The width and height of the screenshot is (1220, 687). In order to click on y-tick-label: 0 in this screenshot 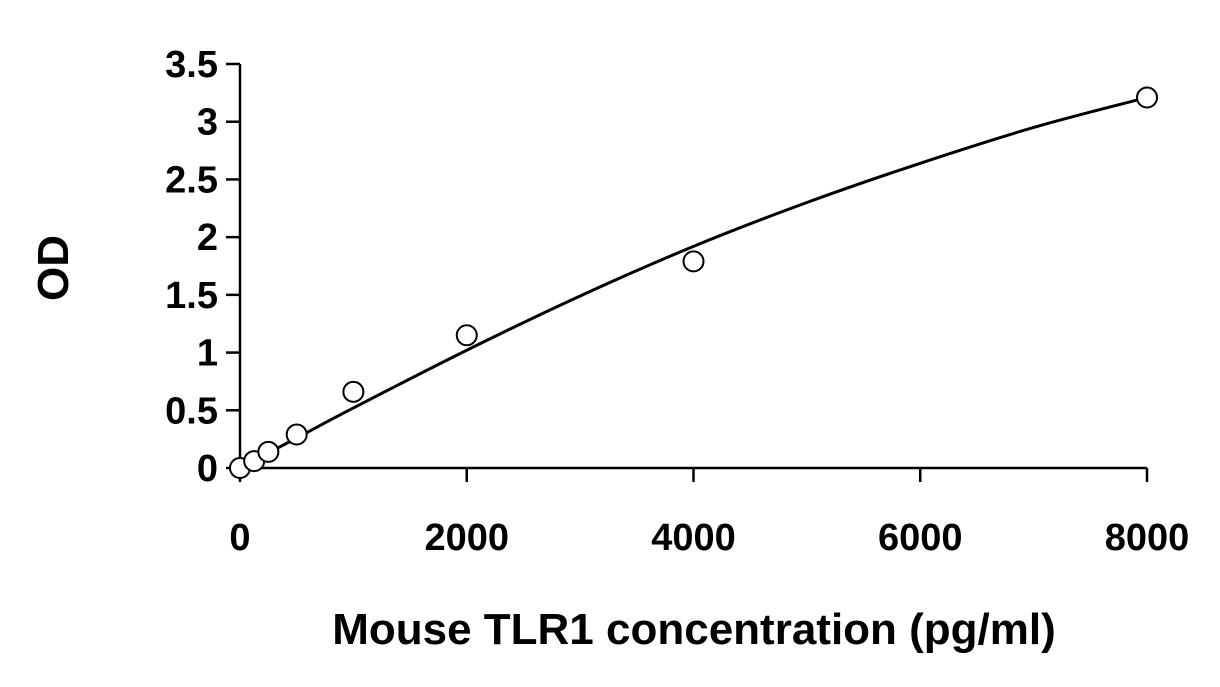, I will do `click(207, 469)`.